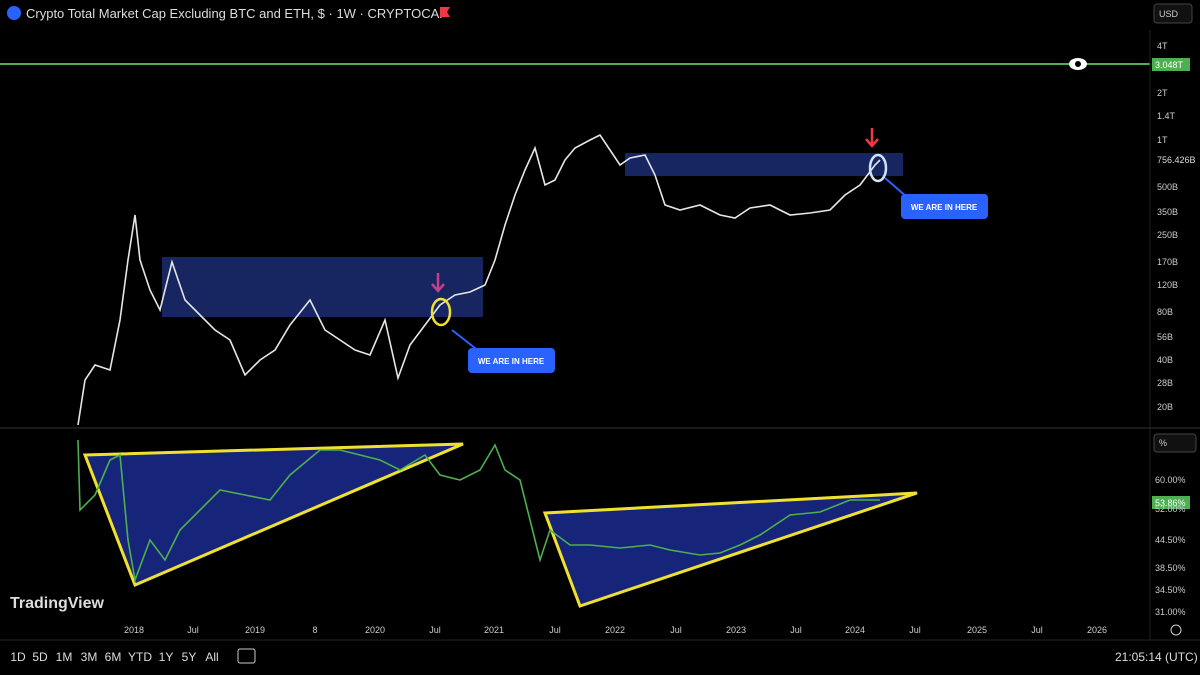 This screenshot has width=1200, height=675. What do you see at coordinates (1170, 590) in the screenshot?
I see `percent-tick-label: 34.50%` at bounding box center [1170, 590].